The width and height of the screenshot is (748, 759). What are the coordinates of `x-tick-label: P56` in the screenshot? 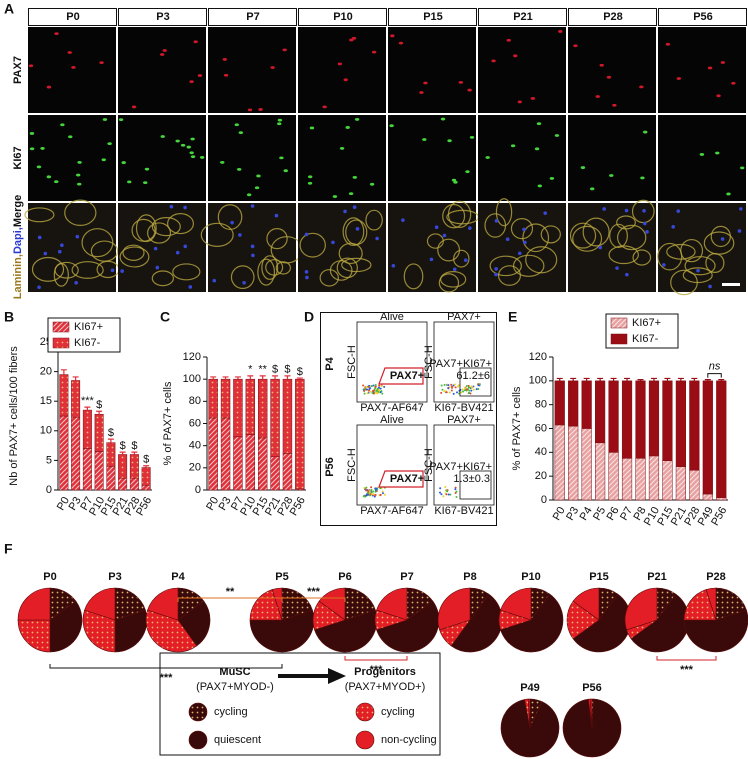 It's located at (719, 516).